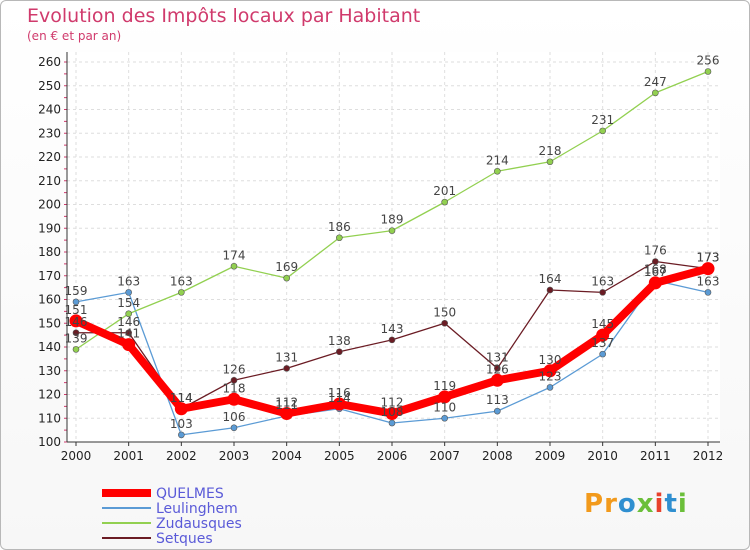  What do you see at coordinates (49, 228) in the screenshot?
I see `y-tick-label: 190` at bounding box center [49, 228].